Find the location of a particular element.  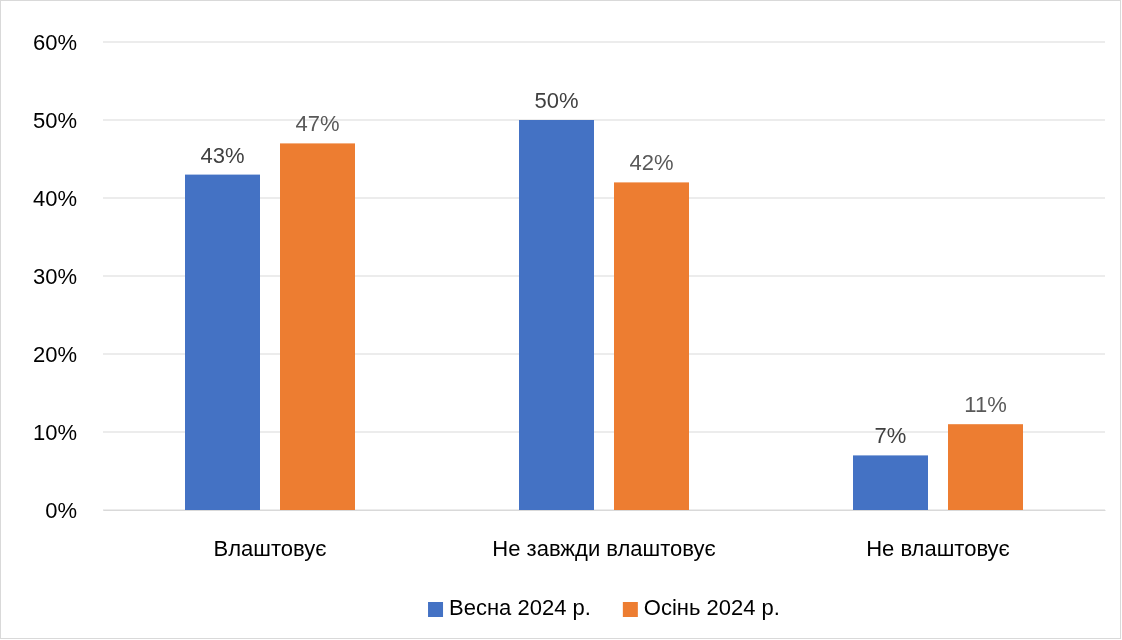

legend-label: Весна 2024 р. is located at coordinates (520, 607).